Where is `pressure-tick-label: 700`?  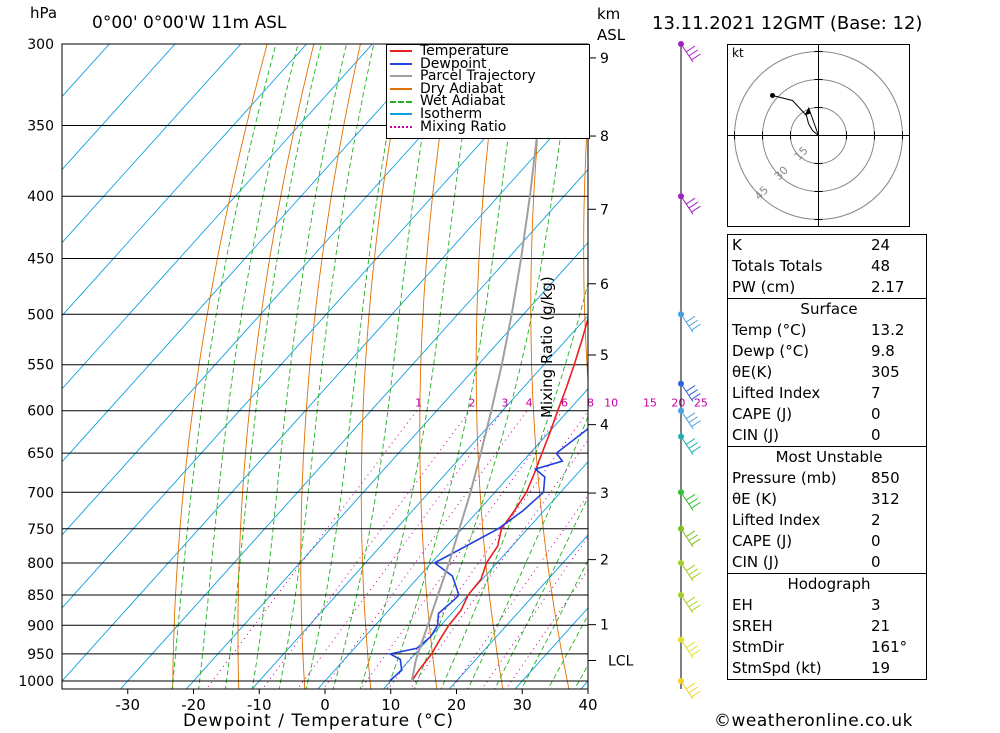
pressure-tick-label: 700 is located at coordinates (40, 493).